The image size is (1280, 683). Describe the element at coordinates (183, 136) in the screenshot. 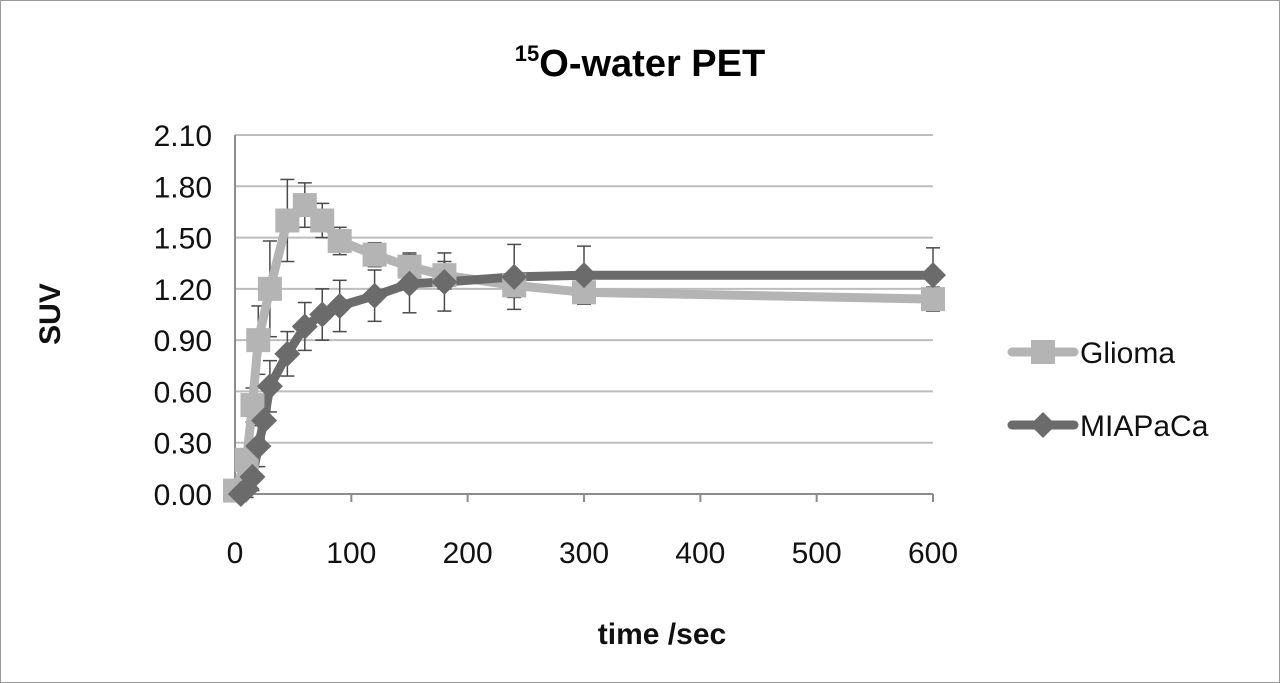

I see `y-tick-label: 2.10` at that location.